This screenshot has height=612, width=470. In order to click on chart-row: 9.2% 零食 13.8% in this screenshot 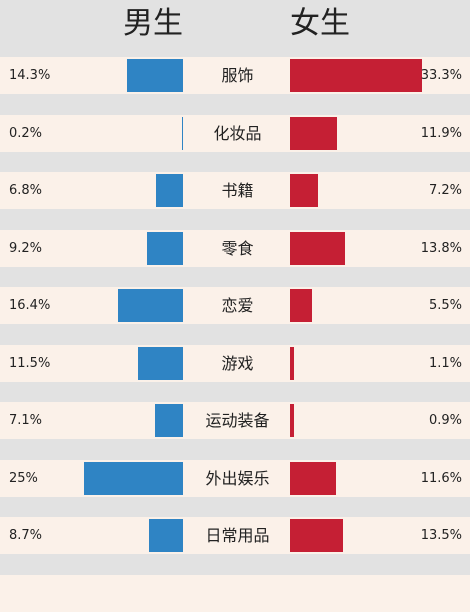, I will do `click(235, 248)`.